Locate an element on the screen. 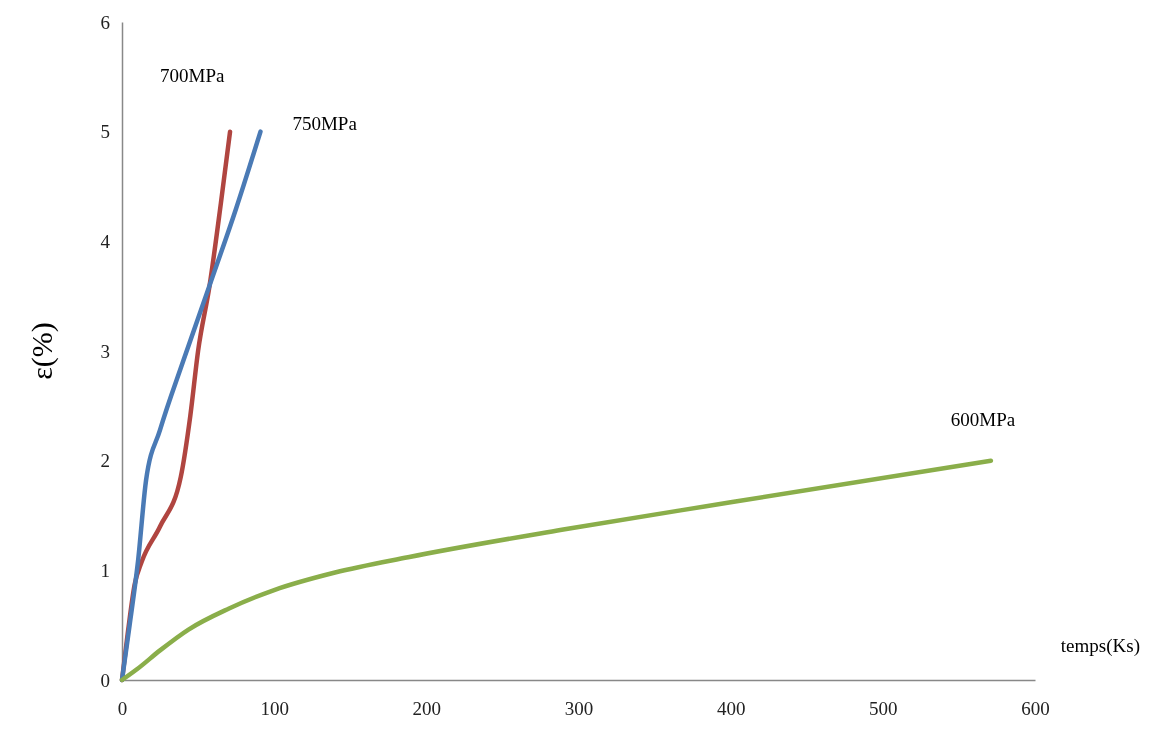 Image resolution: width=1160 pixels, height=740 pixels. text: 700MPa is located at coordinates (192, 75).